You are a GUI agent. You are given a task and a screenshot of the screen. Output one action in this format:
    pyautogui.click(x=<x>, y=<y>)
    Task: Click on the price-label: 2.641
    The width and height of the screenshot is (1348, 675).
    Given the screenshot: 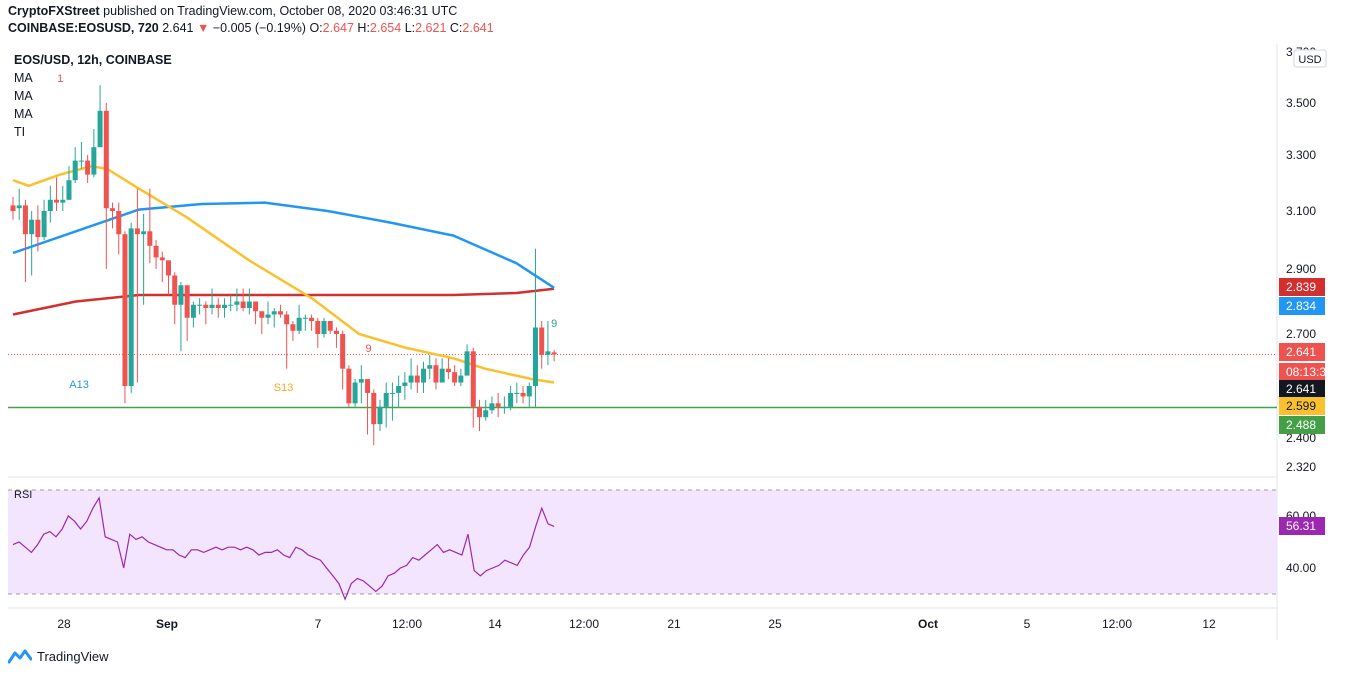 What is the action you would take?
    pyautogui.click(x=1301, y=389)
    